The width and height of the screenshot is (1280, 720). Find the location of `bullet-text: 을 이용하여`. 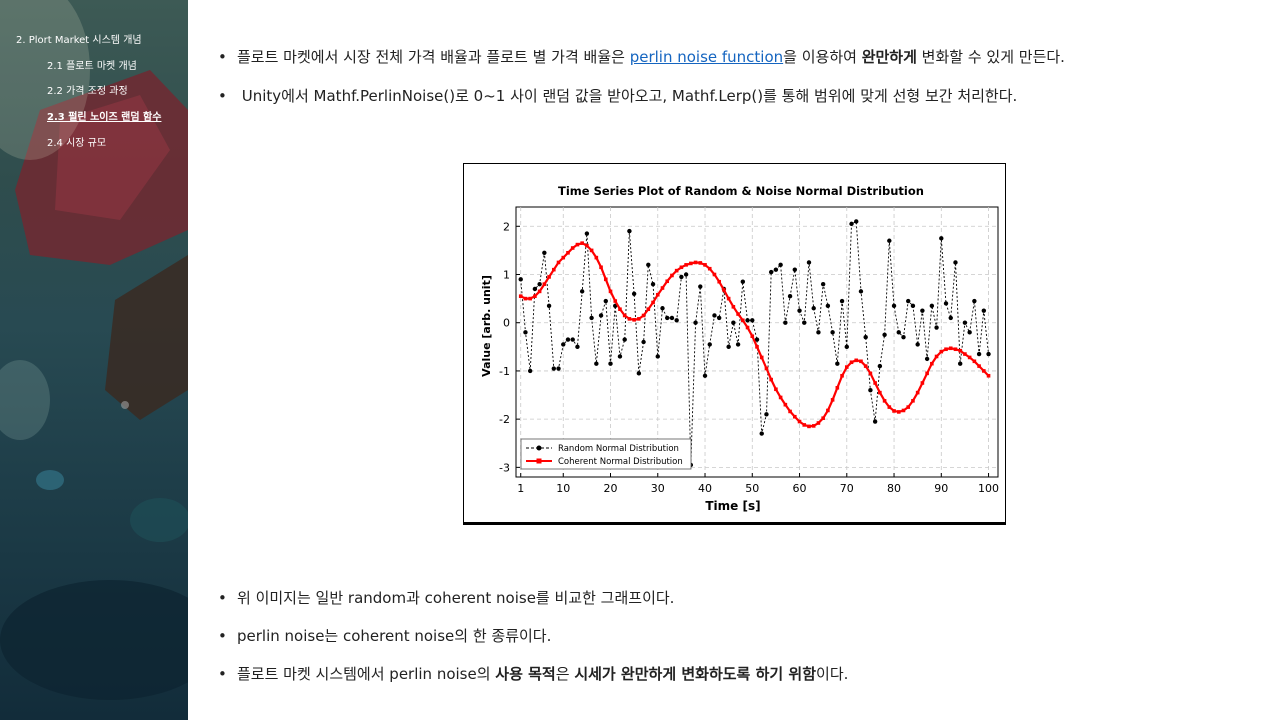

bullet-text: 을 이용하여 is located at coordinates (822, 57).